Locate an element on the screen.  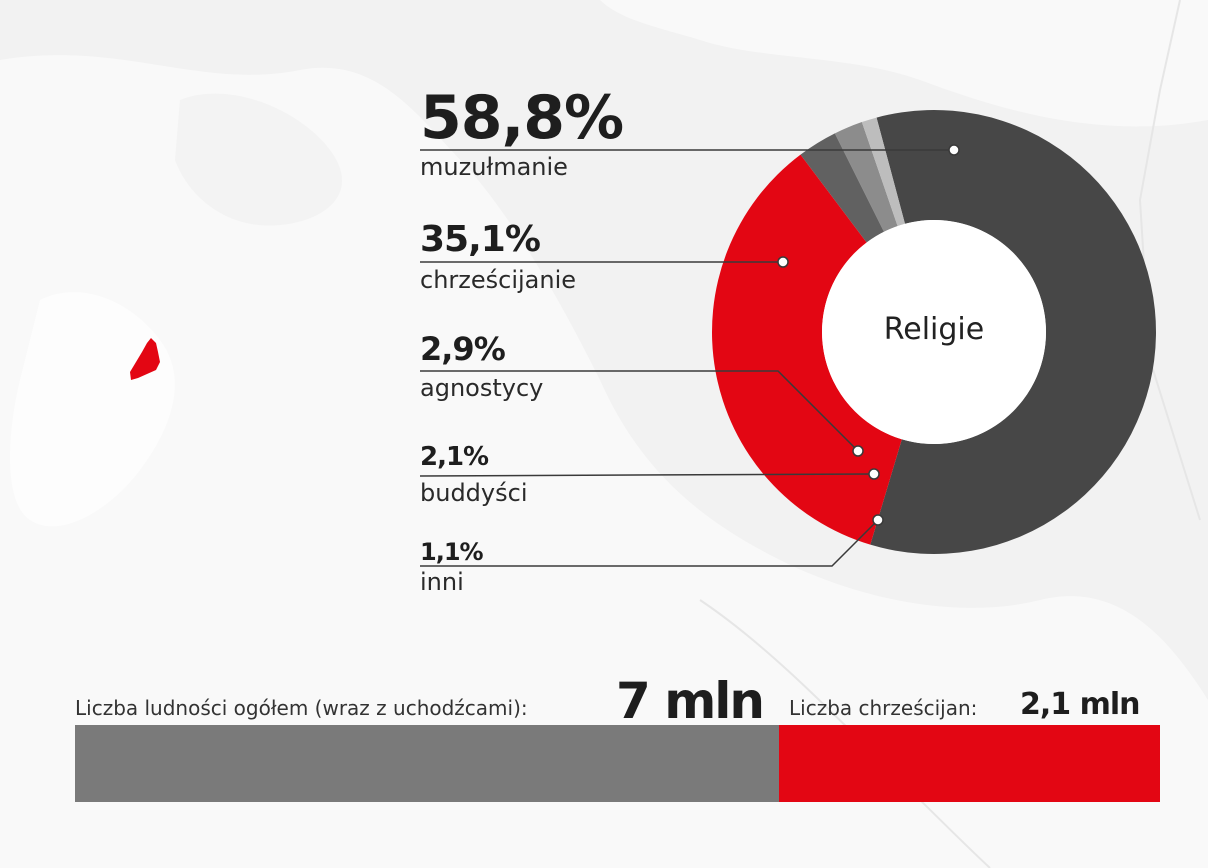
christians-population-label: Liczba chrześcijan: is located at coordinates (883, 708).